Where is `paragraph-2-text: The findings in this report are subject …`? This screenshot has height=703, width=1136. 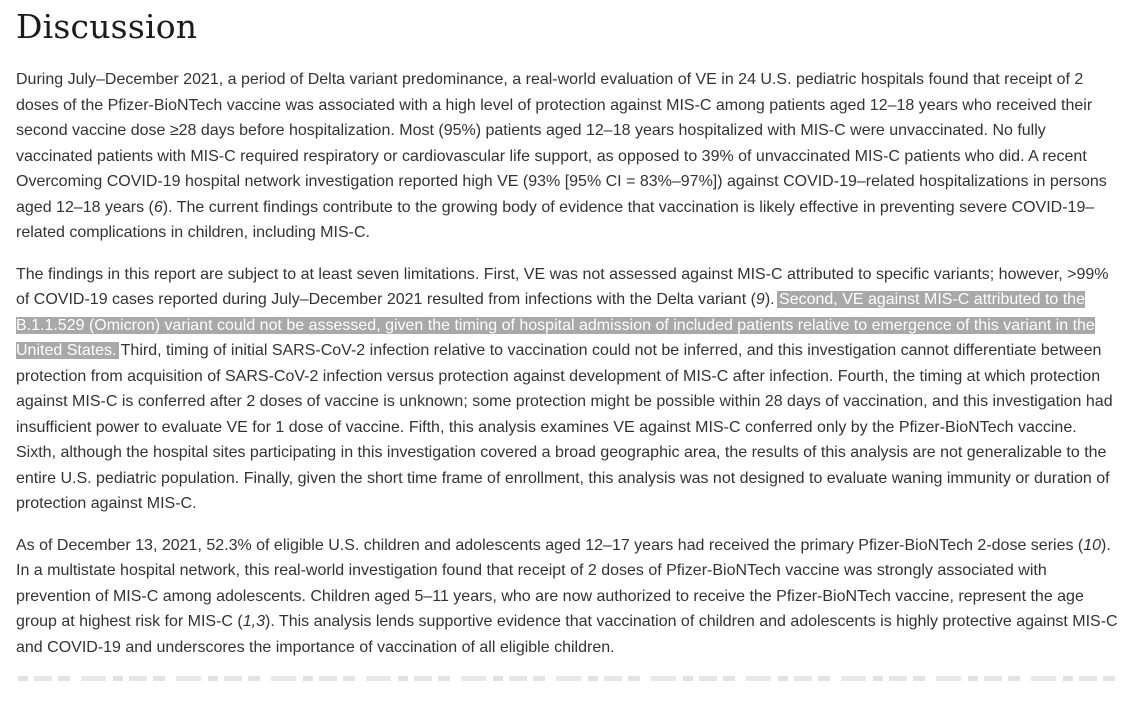
paragraph-2-text: The findings in this report are subject … is located at coordinates (562, 287).